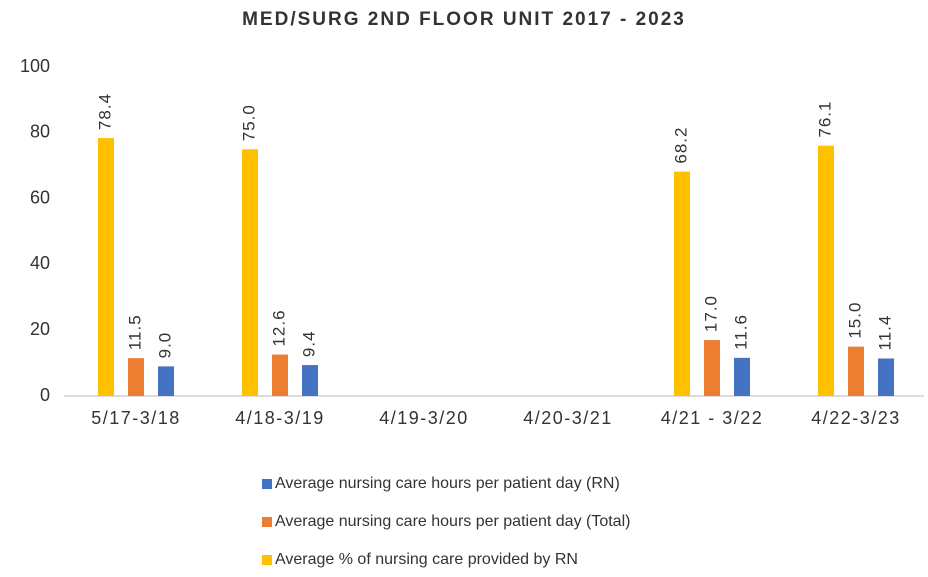 The image size is (928, 577). I want to click on y-tick-label: 0, so click(45, 395).